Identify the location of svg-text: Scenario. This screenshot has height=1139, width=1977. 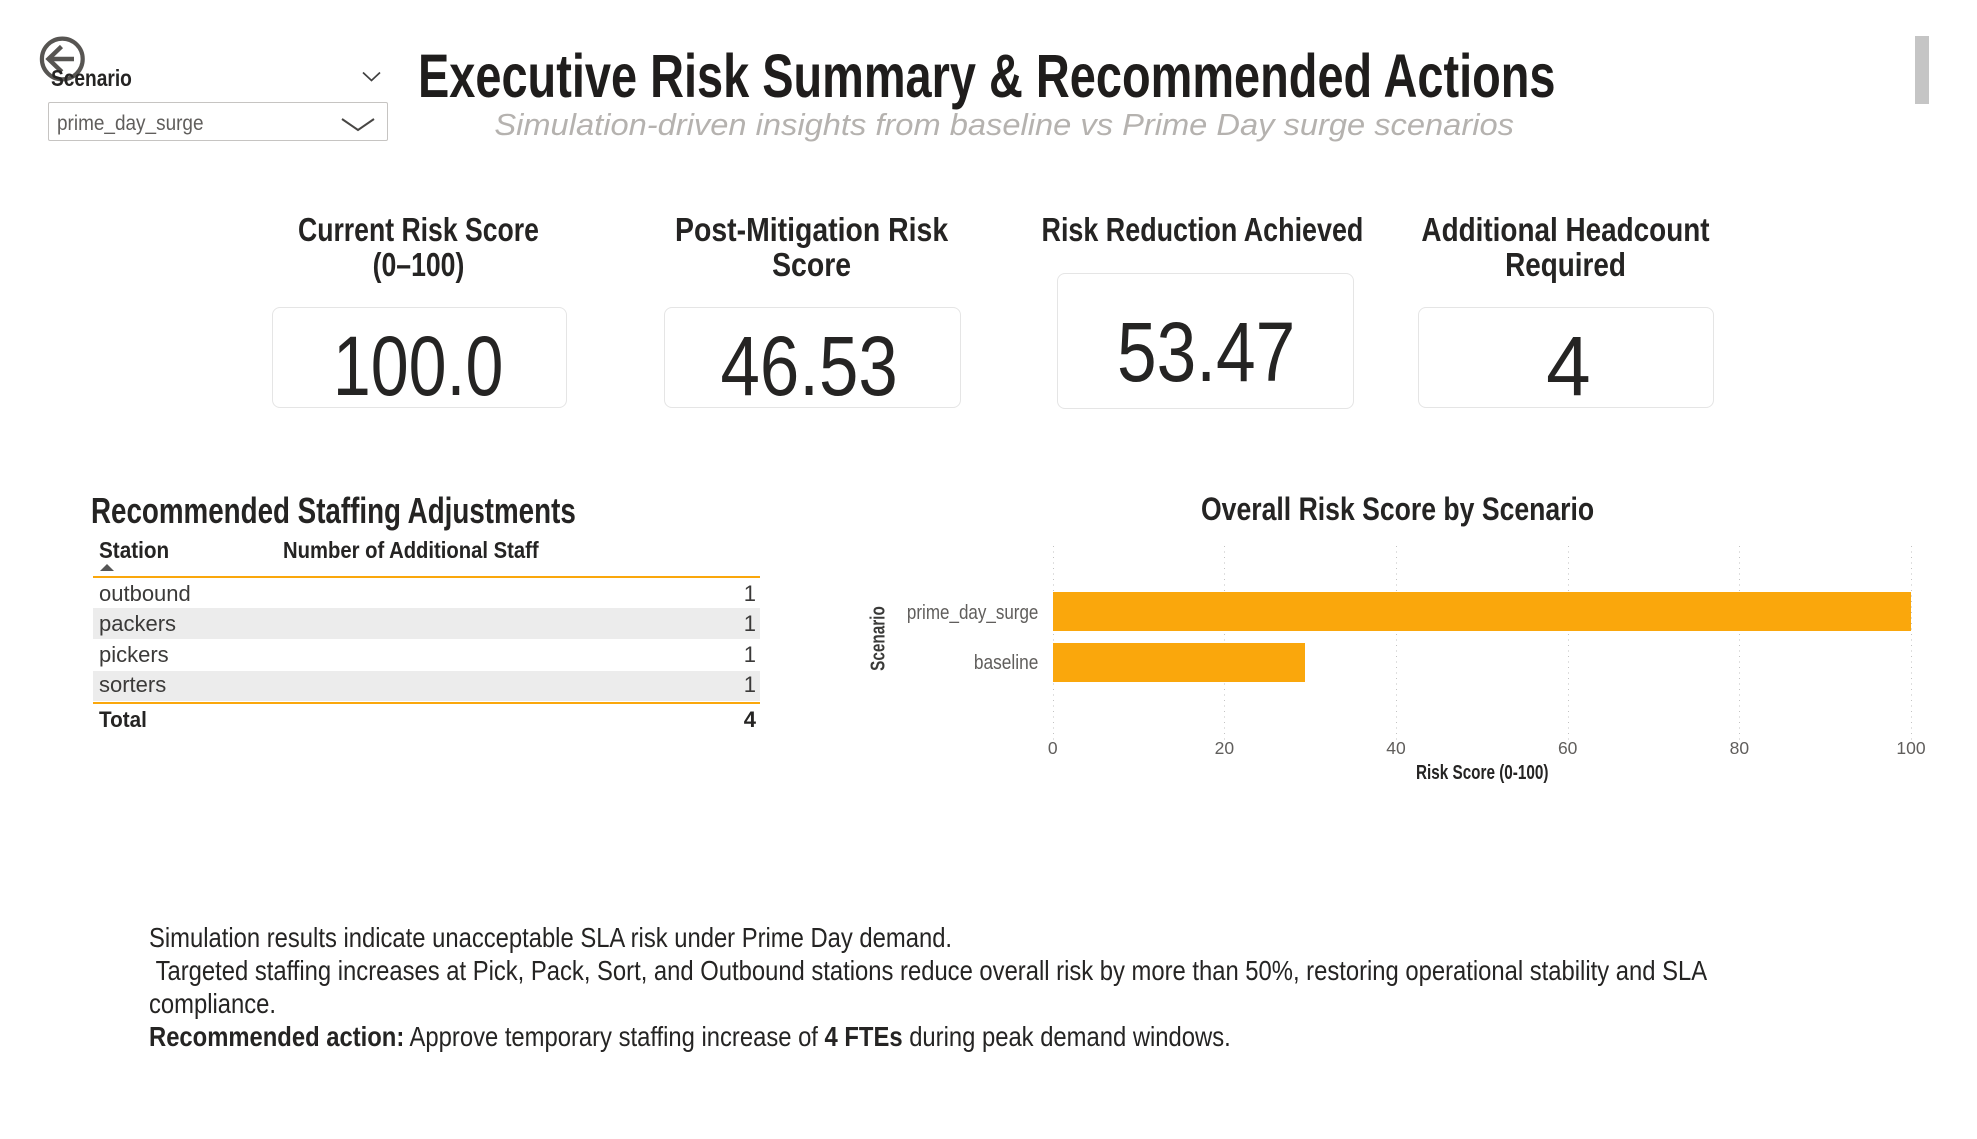
(879, 638).